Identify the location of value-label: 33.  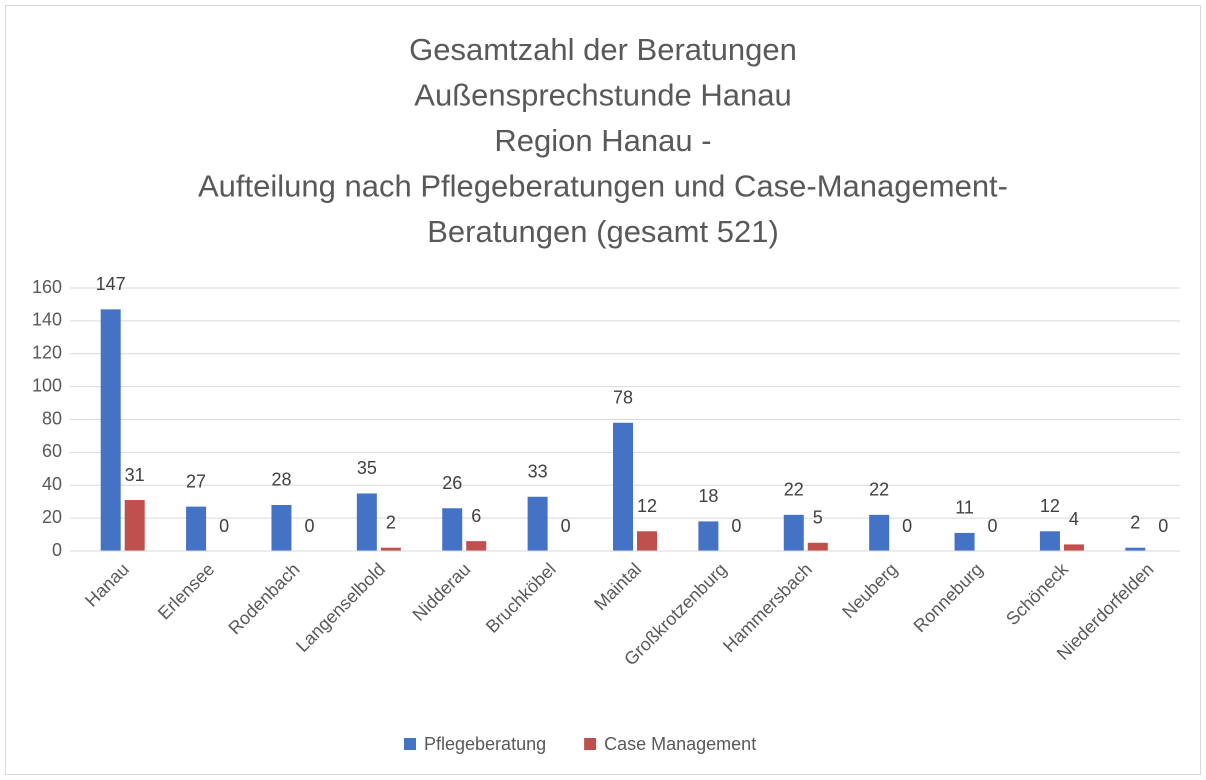
(538, 472).